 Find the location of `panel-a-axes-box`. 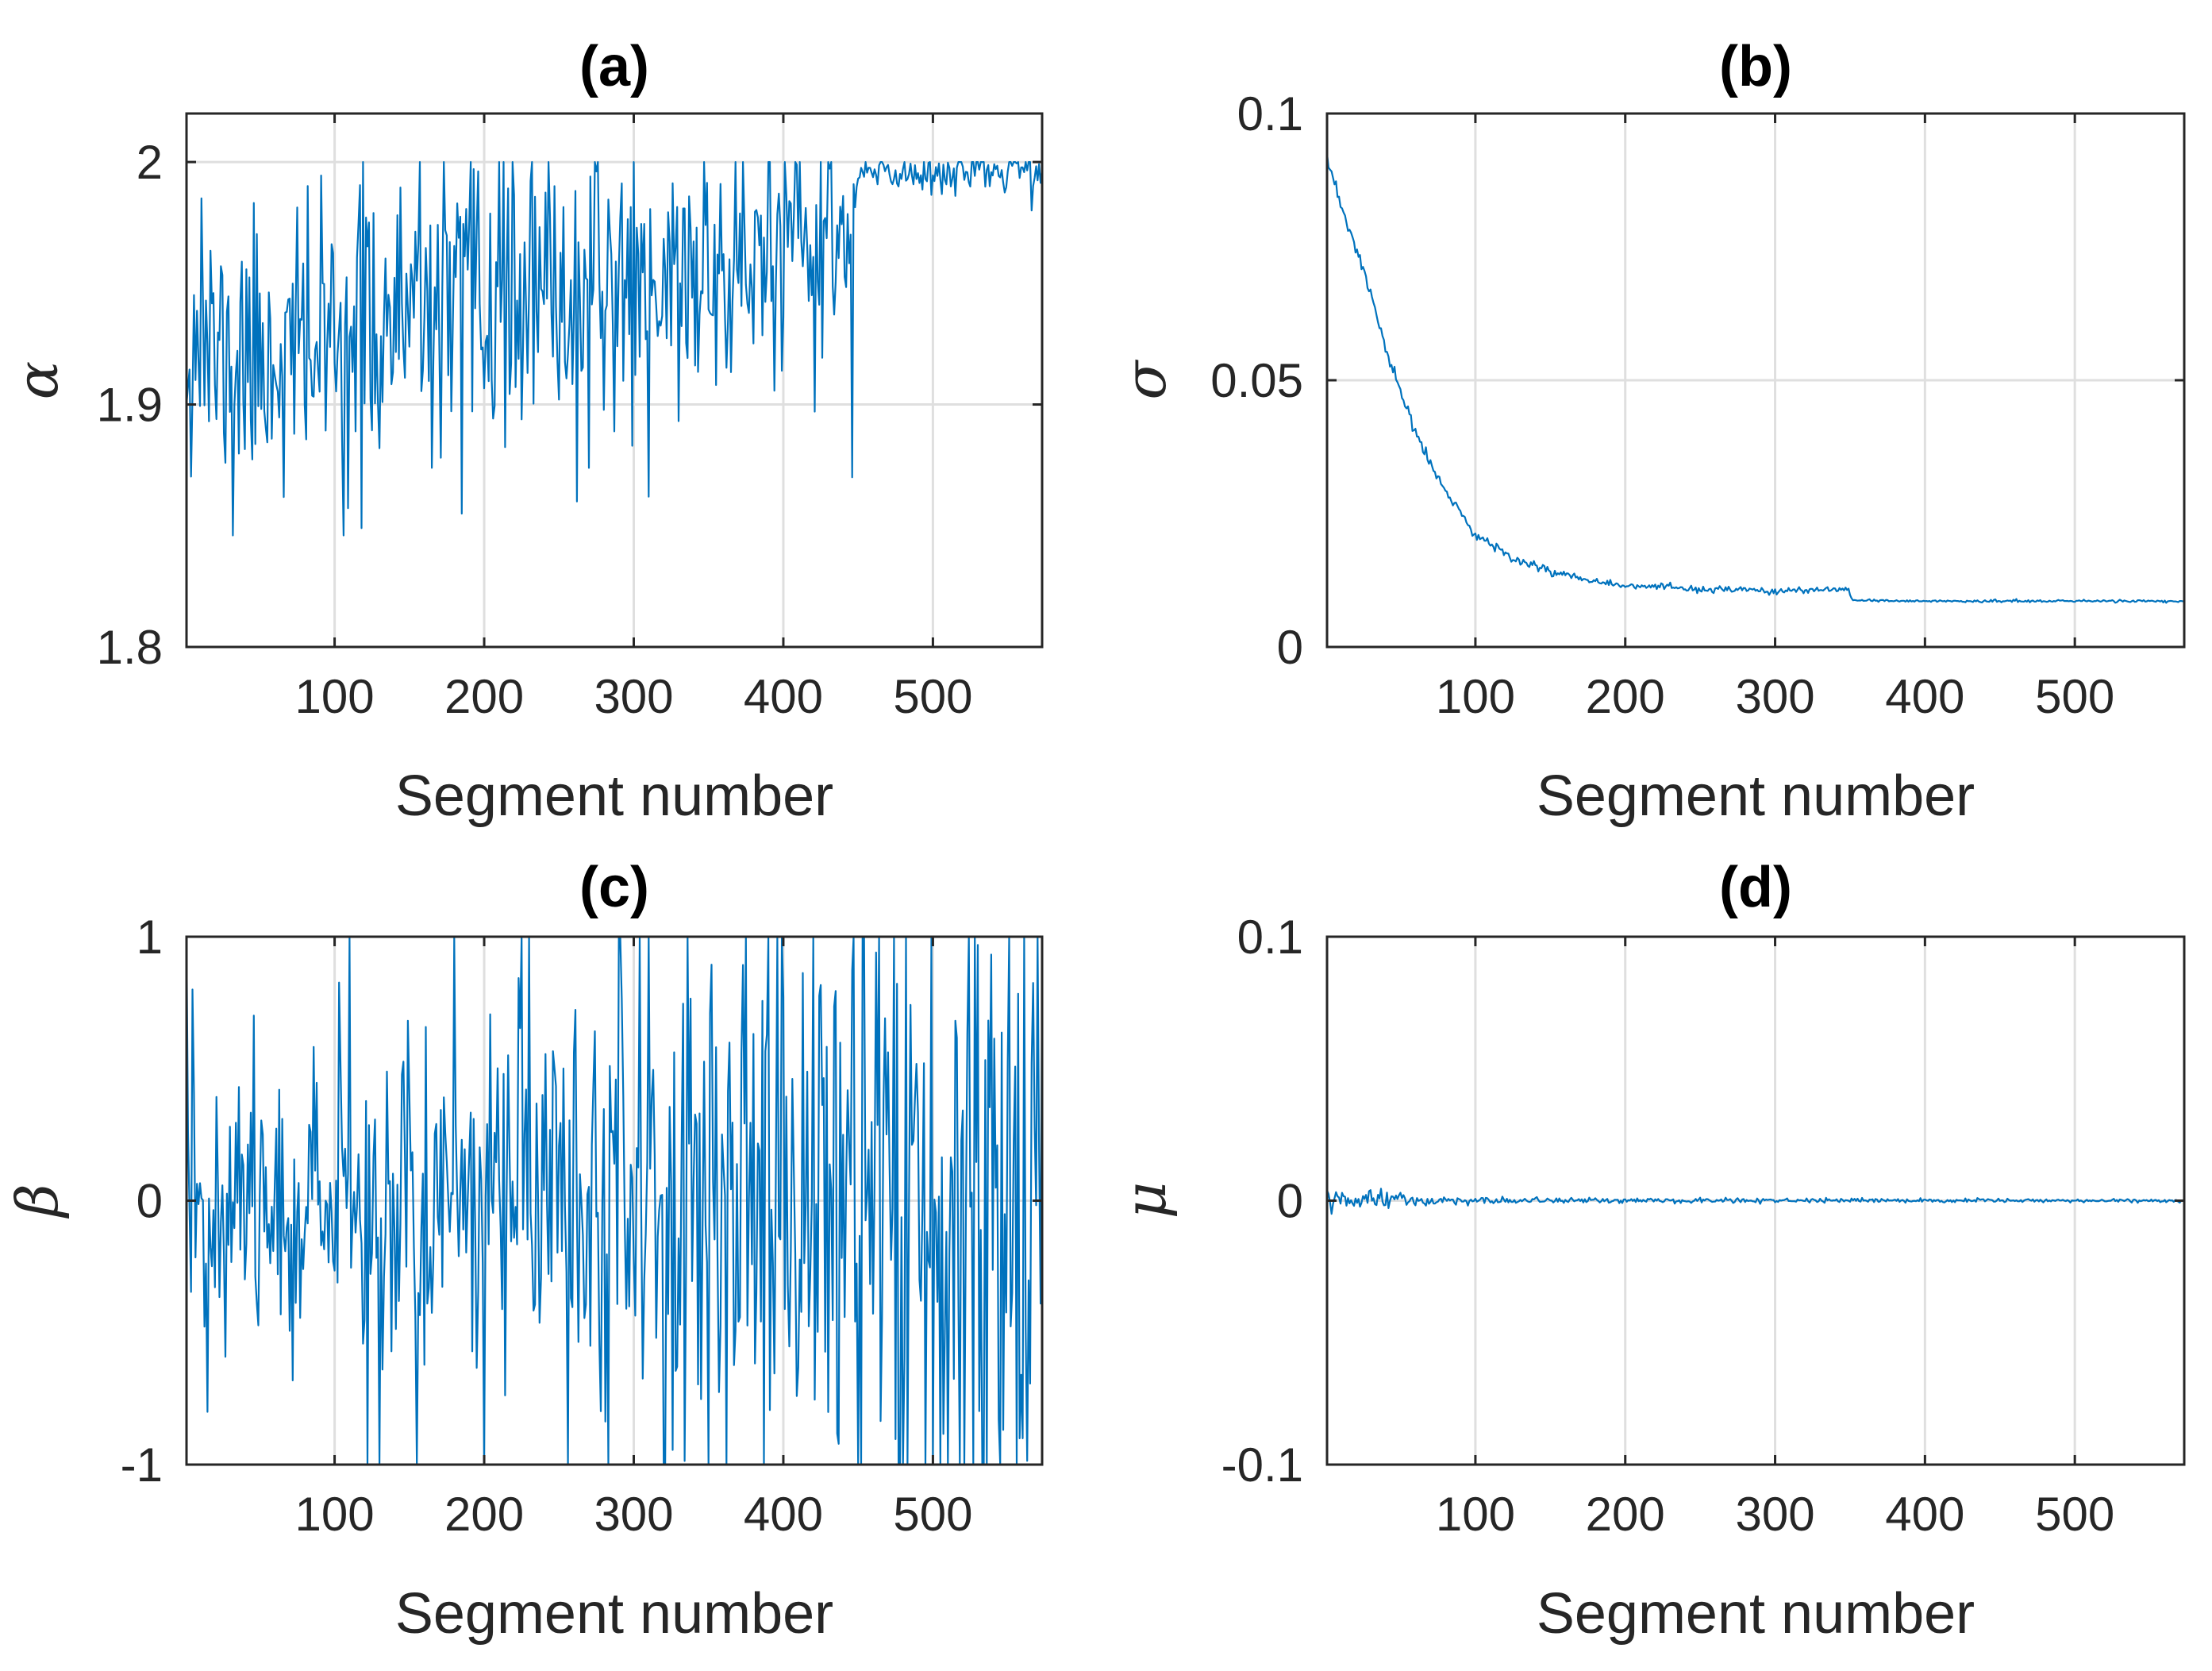

panel-a-axes-box is located at coordinates (614, 380).